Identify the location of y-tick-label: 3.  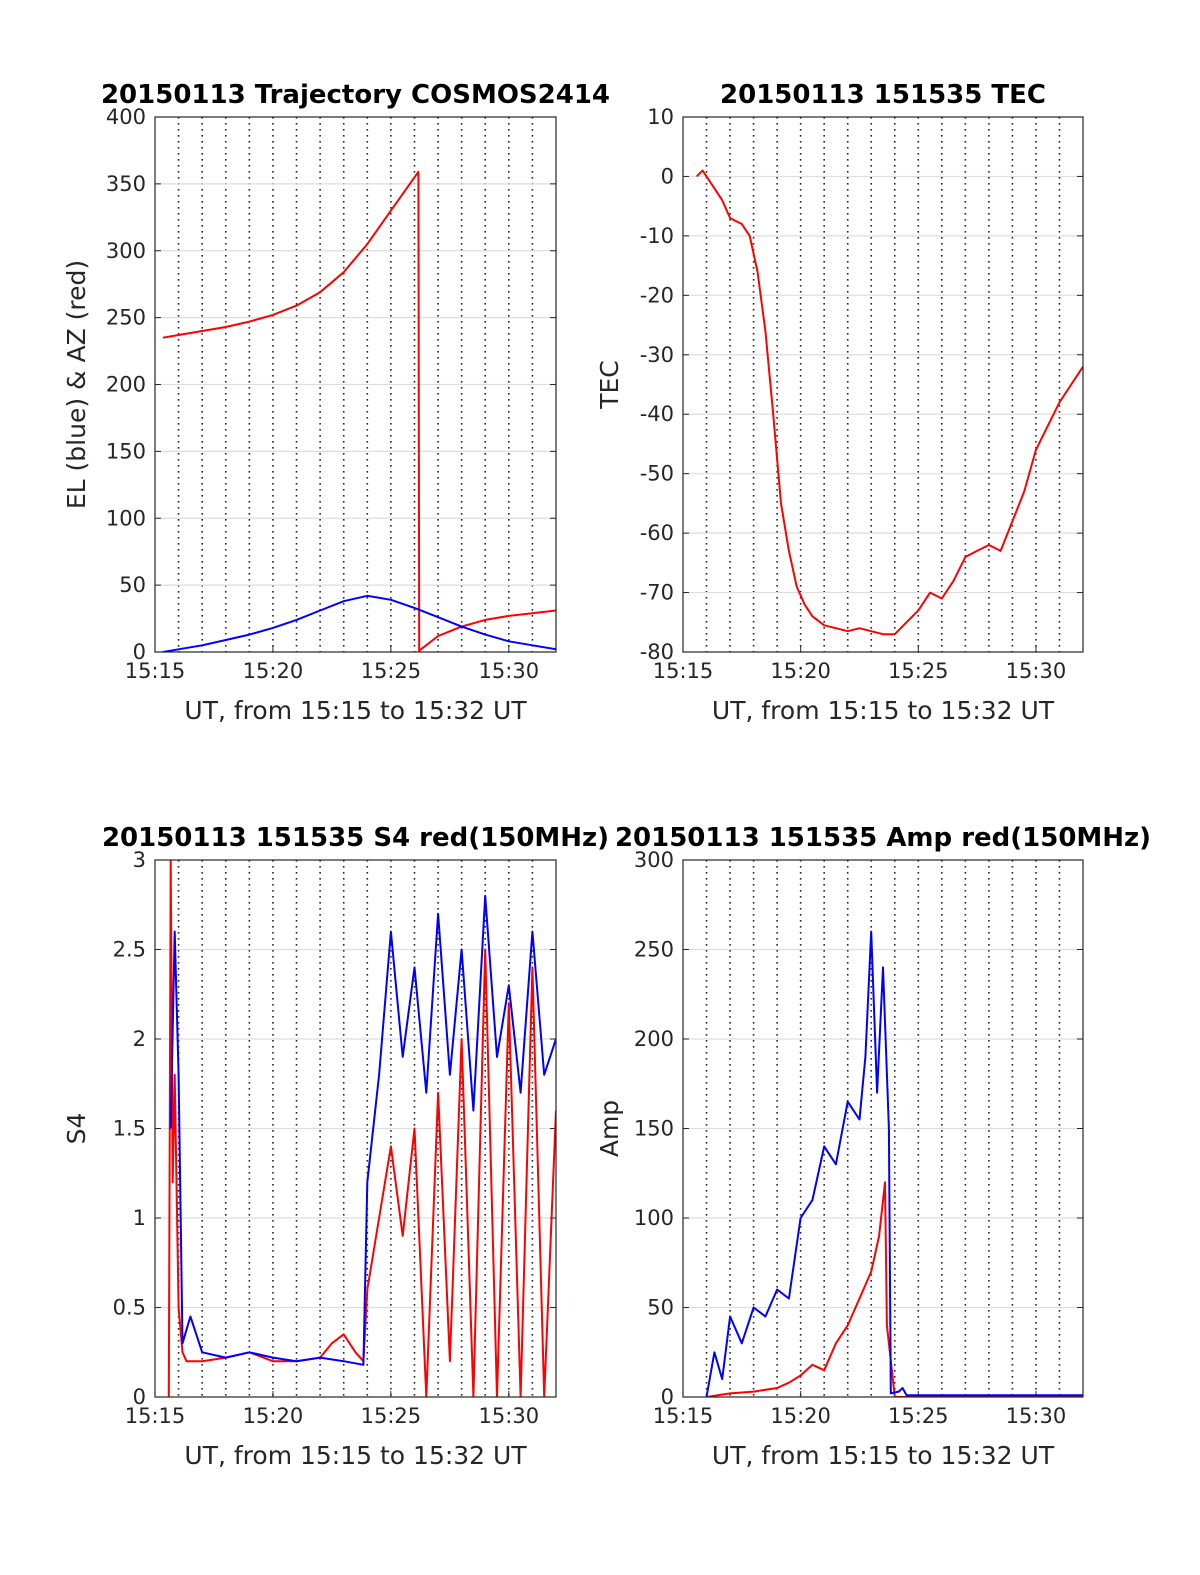
(139, 860).